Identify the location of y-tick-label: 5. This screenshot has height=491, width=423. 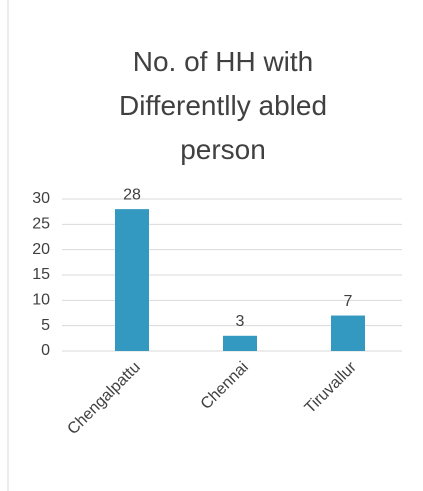
(45, 325).